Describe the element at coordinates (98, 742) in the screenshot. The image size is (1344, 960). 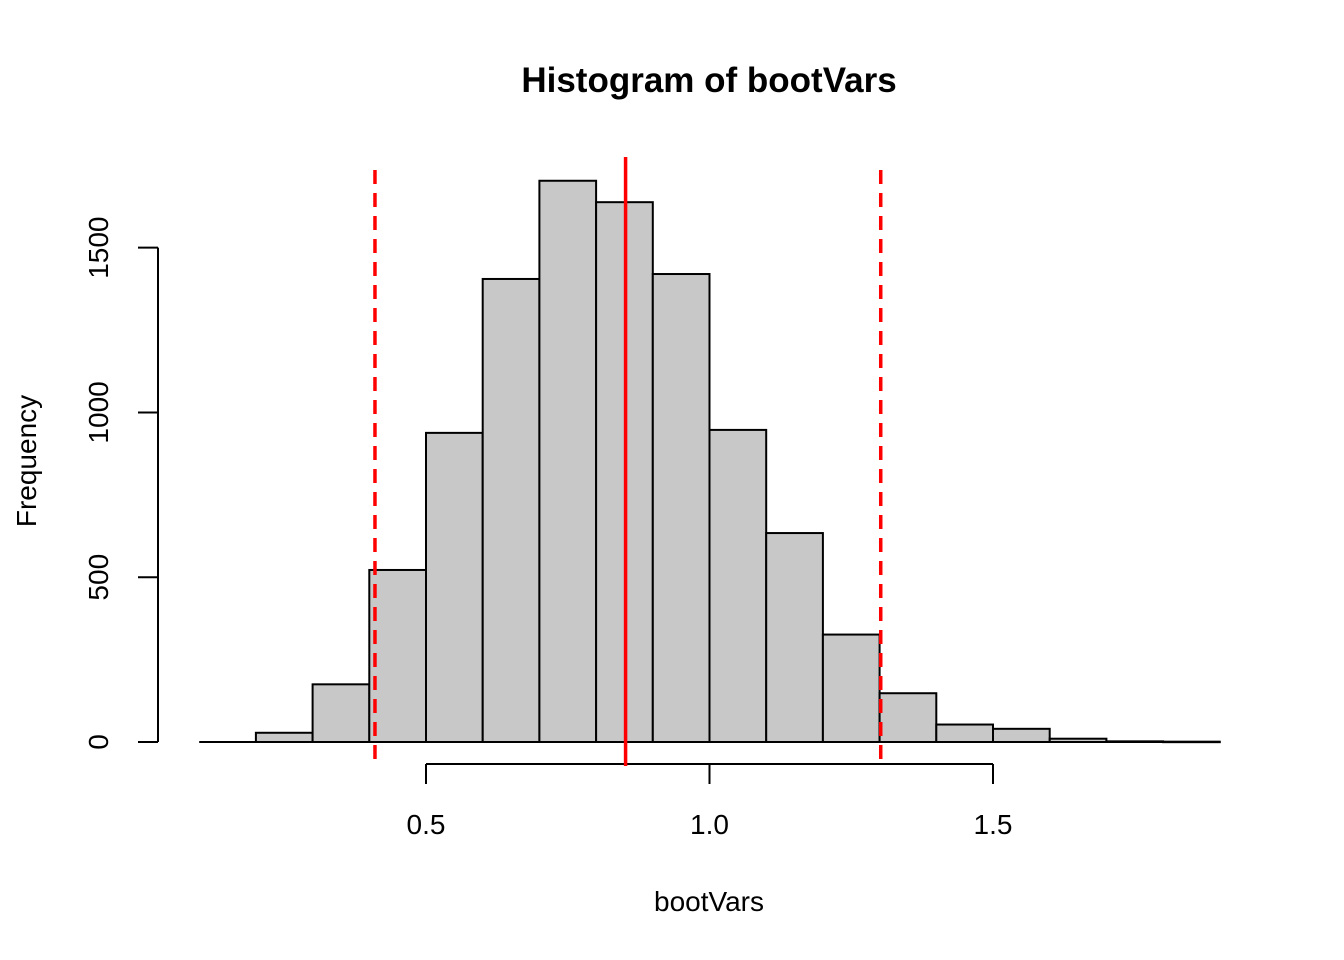
I see `y-tick-label-0: 0` at that location.